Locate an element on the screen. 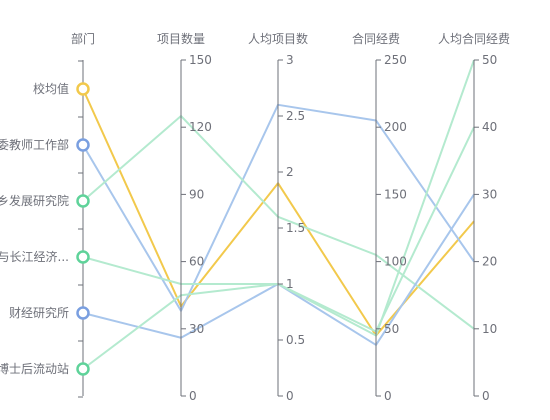  axis-2-tick-label-1: 0.5 is located at coordinates (295, 340).